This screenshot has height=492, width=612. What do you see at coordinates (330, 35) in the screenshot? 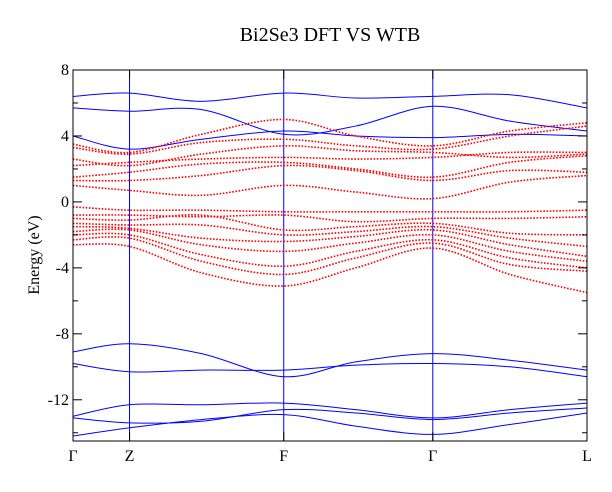
I see `chart-title: Bi2Se3 DFT VS WTB` at bounding box center [330, 35].